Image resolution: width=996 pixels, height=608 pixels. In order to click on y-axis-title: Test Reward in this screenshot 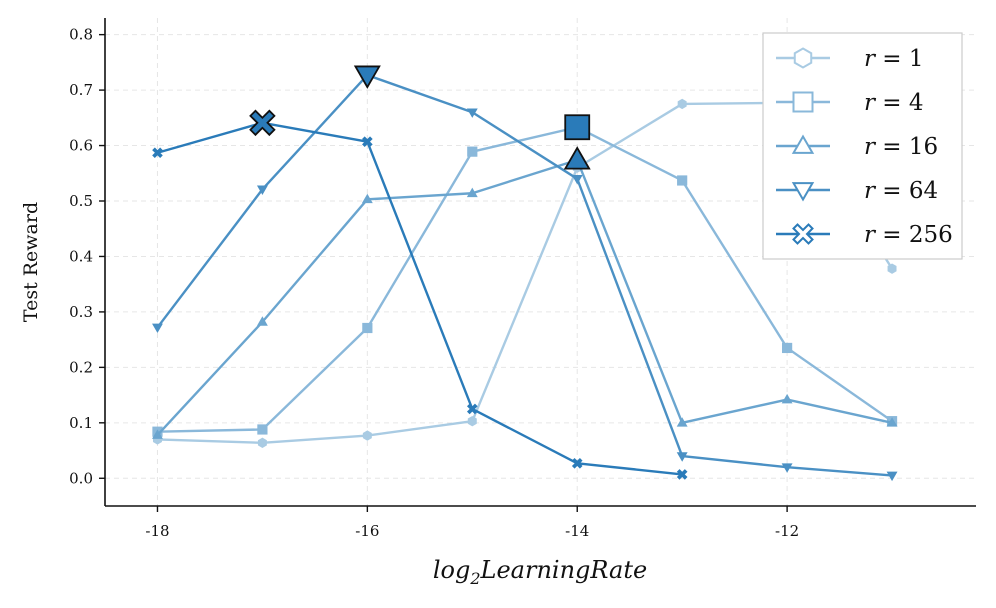, I will do `click(31, 262)`.